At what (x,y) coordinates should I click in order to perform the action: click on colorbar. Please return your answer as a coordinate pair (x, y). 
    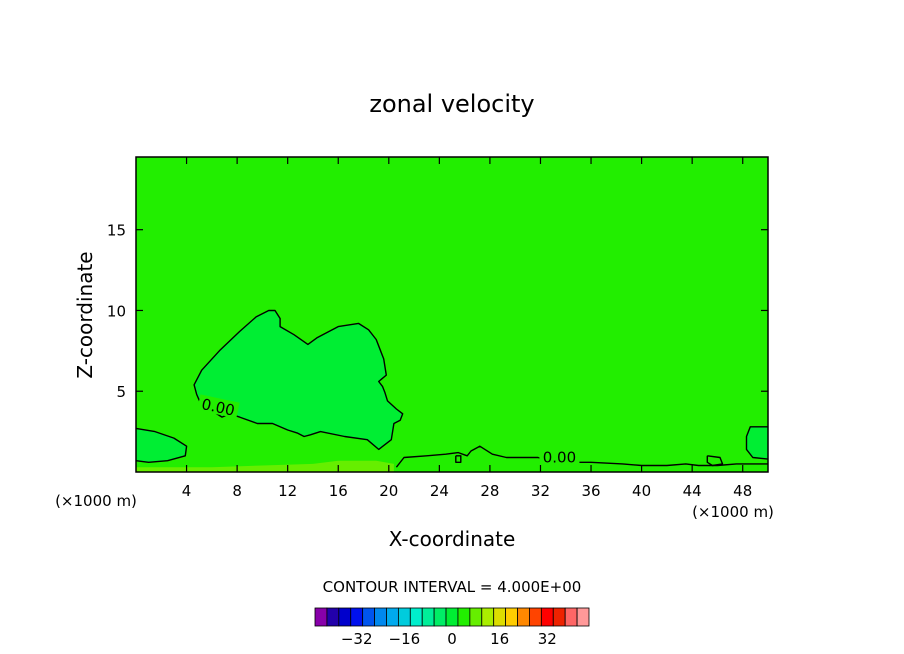
    Looking at the image, I should click on (452, 617).